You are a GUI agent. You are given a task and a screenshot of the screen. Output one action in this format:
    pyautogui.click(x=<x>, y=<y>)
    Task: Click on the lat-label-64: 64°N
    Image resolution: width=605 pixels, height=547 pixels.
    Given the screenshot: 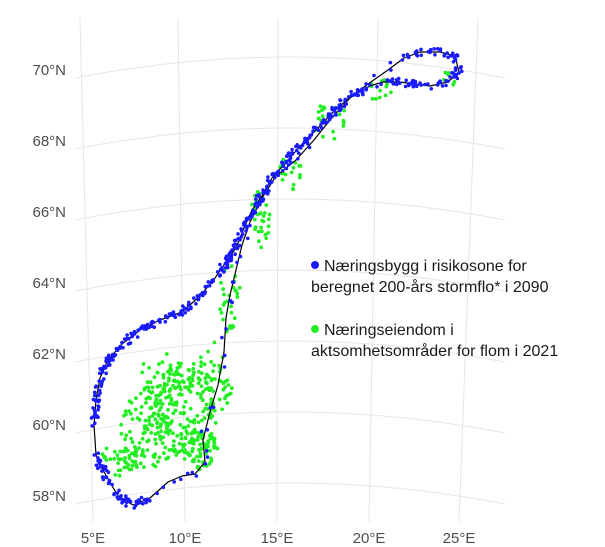 What is the action you would take?
    pyautogui.click(x=49, y=283)
    